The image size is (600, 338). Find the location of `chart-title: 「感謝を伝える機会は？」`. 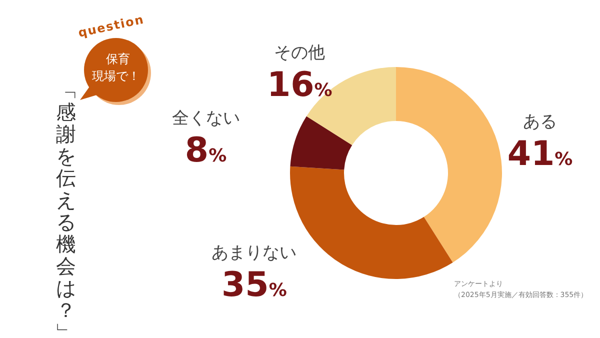

chart-title: 「感謝を伝える機会は？」 is located at coordinates (66, 209).